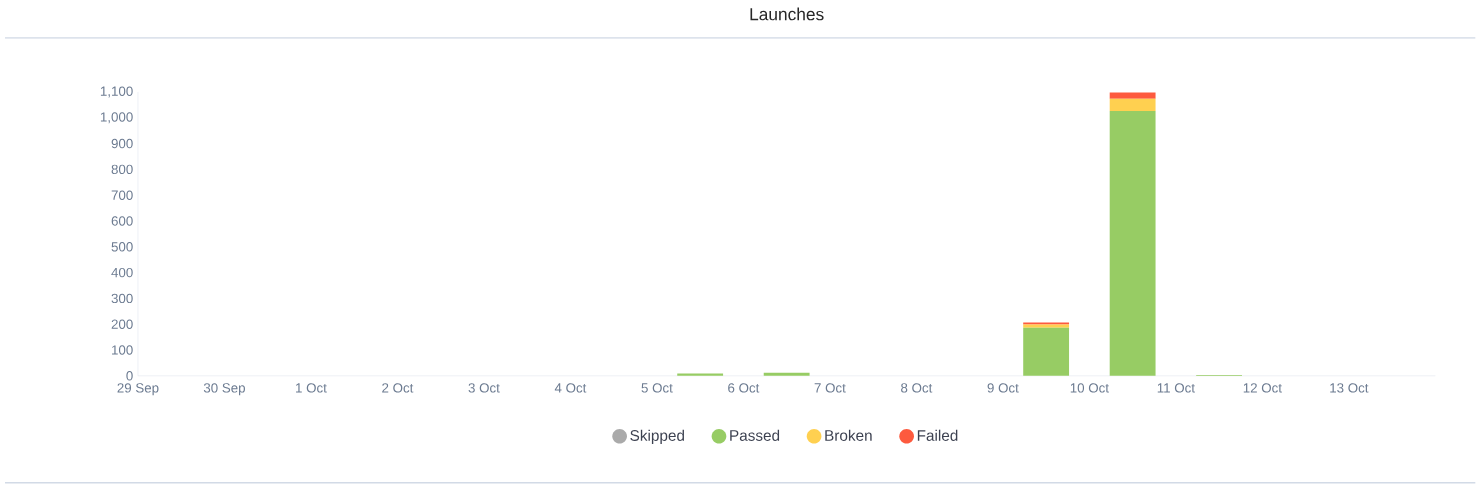 The height and width of the screenshot is (485, 1476). I want to click on x-tick-label: 13 Oct, so click(1349, 388).